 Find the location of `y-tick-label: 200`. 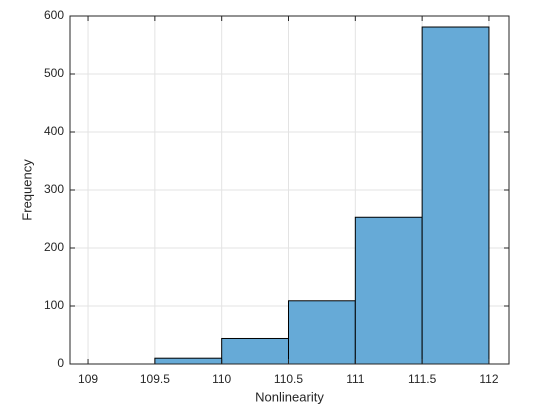

y-tick-label: 200 is located at coordinates (54, 247).